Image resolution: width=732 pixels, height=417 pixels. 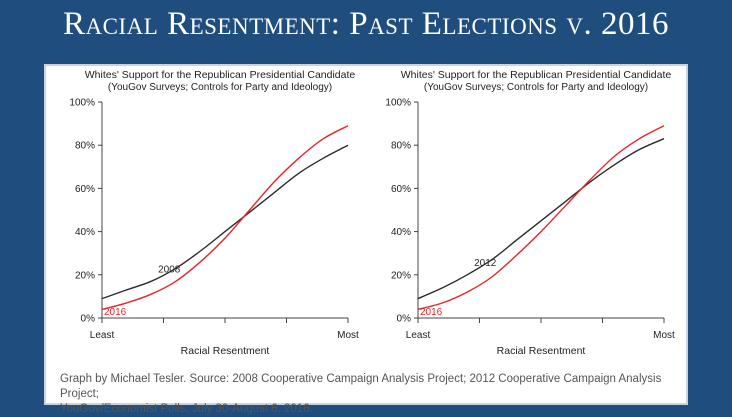 What do you see at coordinates (401, 146) in the screenshot?
I see `chart-2-y-tick-label: 80%` at bounding box center [401, 146].